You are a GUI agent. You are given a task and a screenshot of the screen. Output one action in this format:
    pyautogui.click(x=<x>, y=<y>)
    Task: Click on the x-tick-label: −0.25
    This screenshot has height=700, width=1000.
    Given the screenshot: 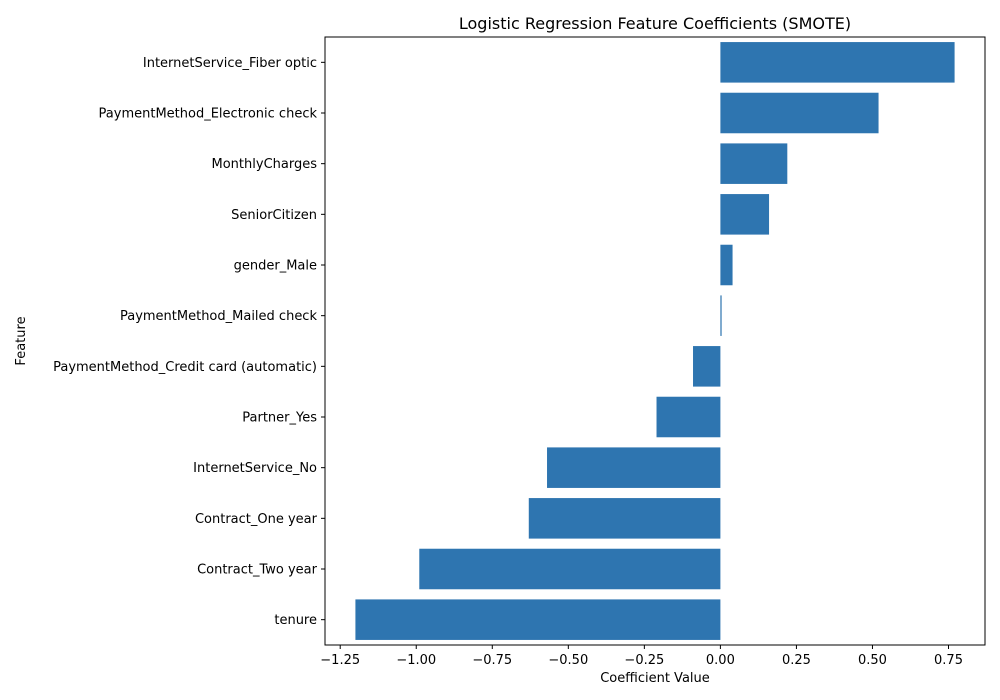 What is the action you would take?
    pyautogui.click(x=644, y=660)
    